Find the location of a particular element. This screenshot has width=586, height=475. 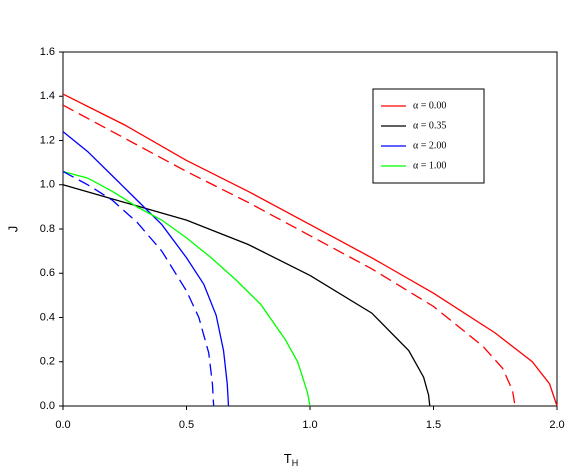

legend-label: α = 2.00 is located at coordinates (429, 145).